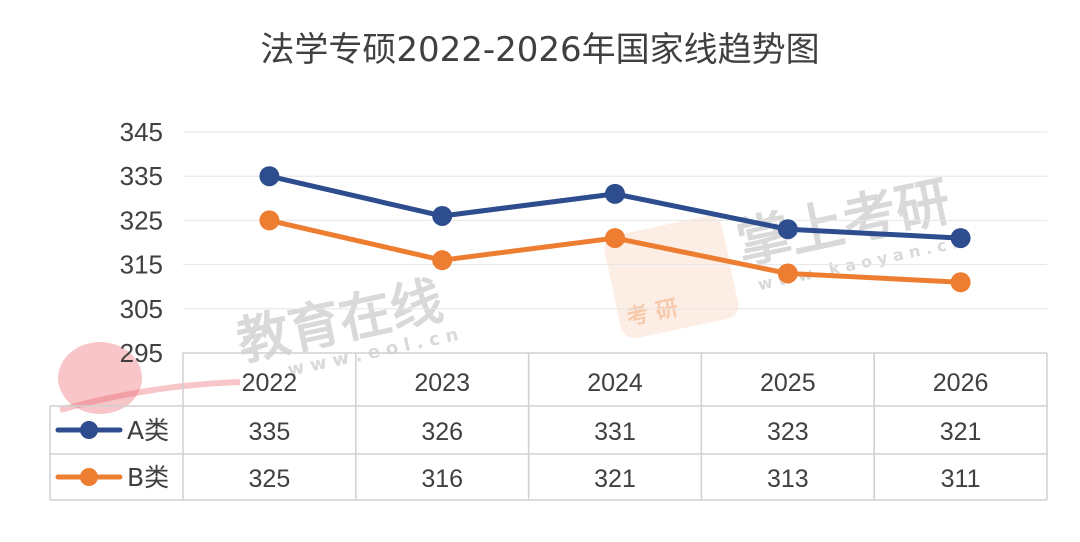 This screenshot has width=1080, height=542. What do you see at coordinates (270, 479) in the screenshot?
I see `table-cell-value: 325` at bounding box center [270, 479].